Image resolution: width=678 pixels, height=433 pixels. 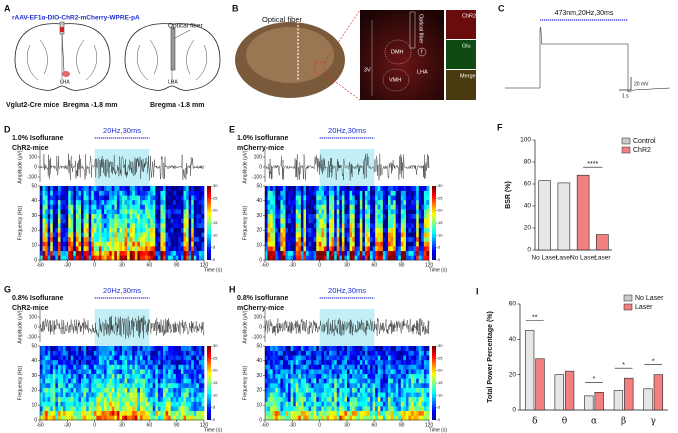 I want to click on y-tick-label: 100, so click(x=258, y=317).